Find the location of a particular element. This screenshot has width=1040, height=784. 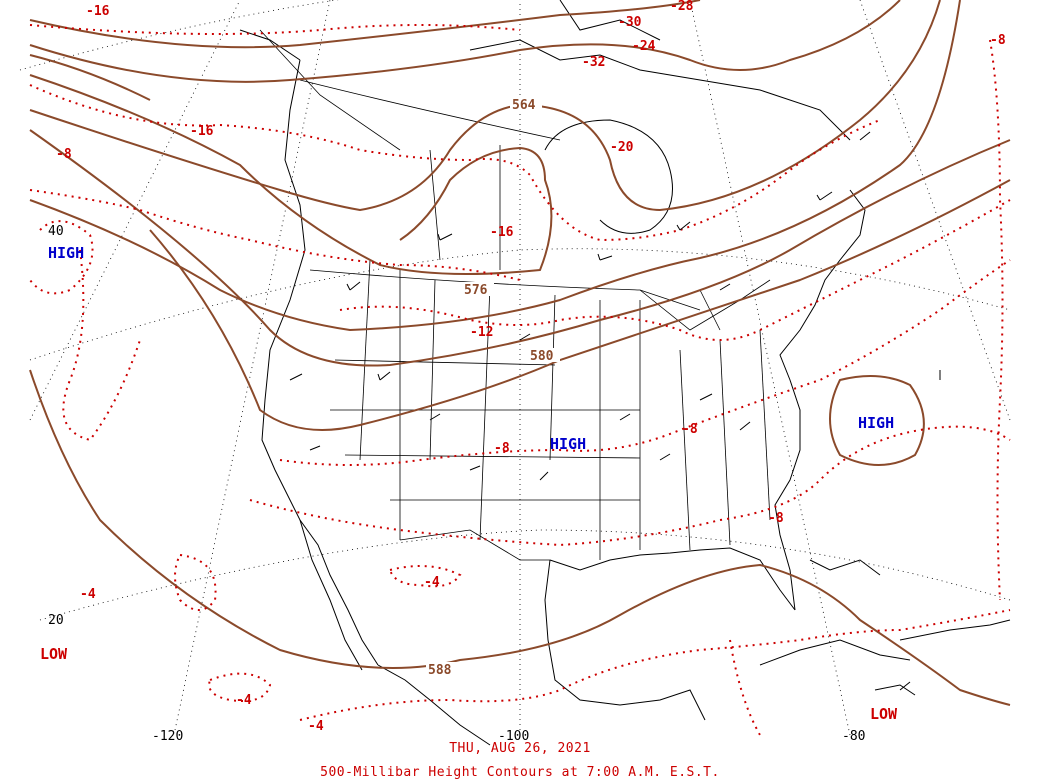

temp-label: -12 is located at coordinates (481, 332).